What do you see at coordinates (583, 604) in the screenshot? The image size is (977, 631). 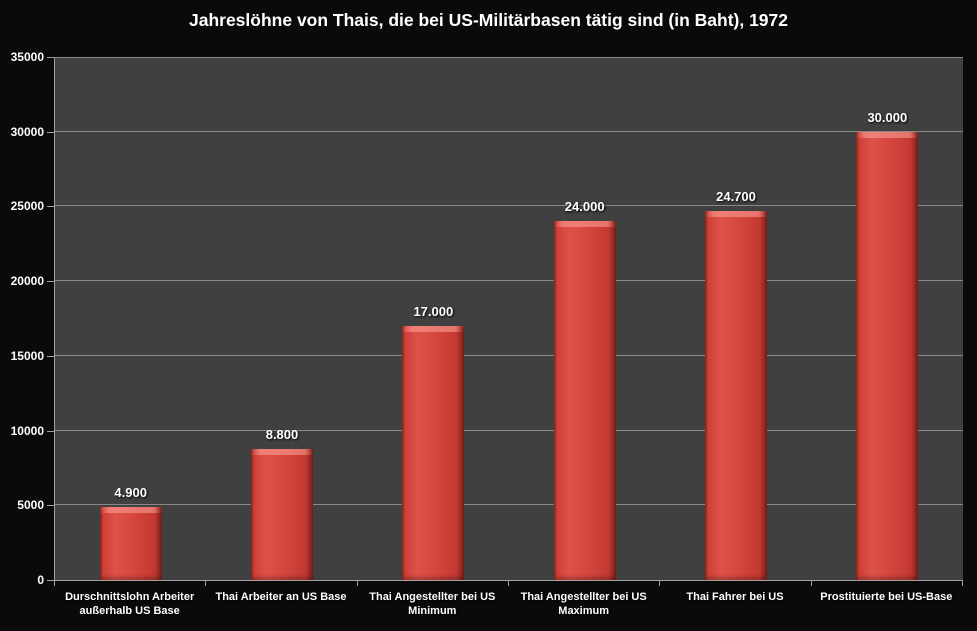 I see `x-axis-category-label: Thai Angestellter bei US Maximum` at bounding box center [583, 604].